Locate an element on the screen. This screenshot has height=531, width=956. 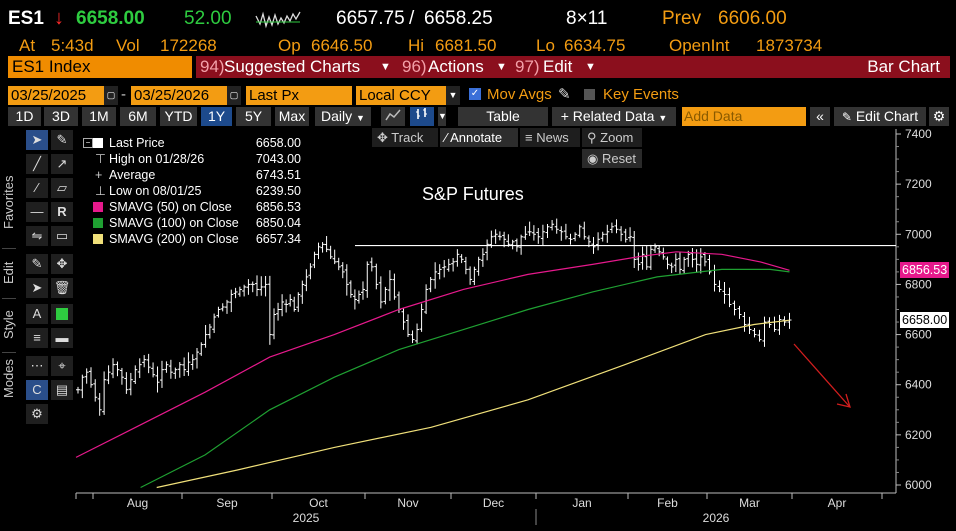
key-events-checkbox is located at coordinates (589, 94).